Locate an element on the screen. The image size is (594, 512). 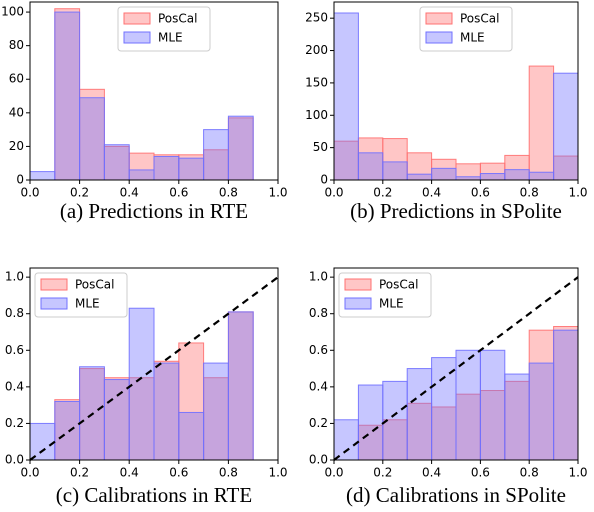
y-tick-label: 50 is located at coordinates (320, 147).